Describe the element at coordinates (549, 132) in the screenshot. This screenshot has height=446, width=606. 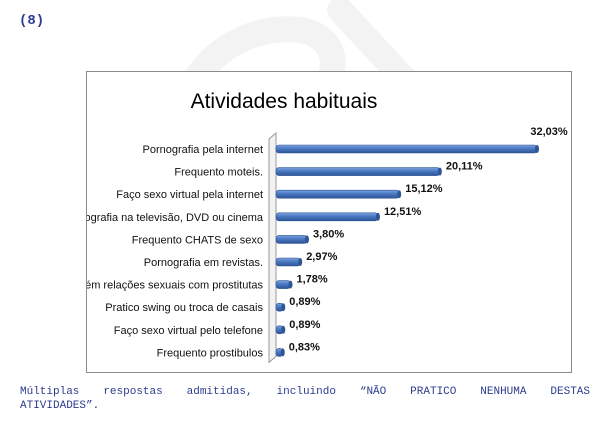
I see `value-label: 32,03%` at that location.